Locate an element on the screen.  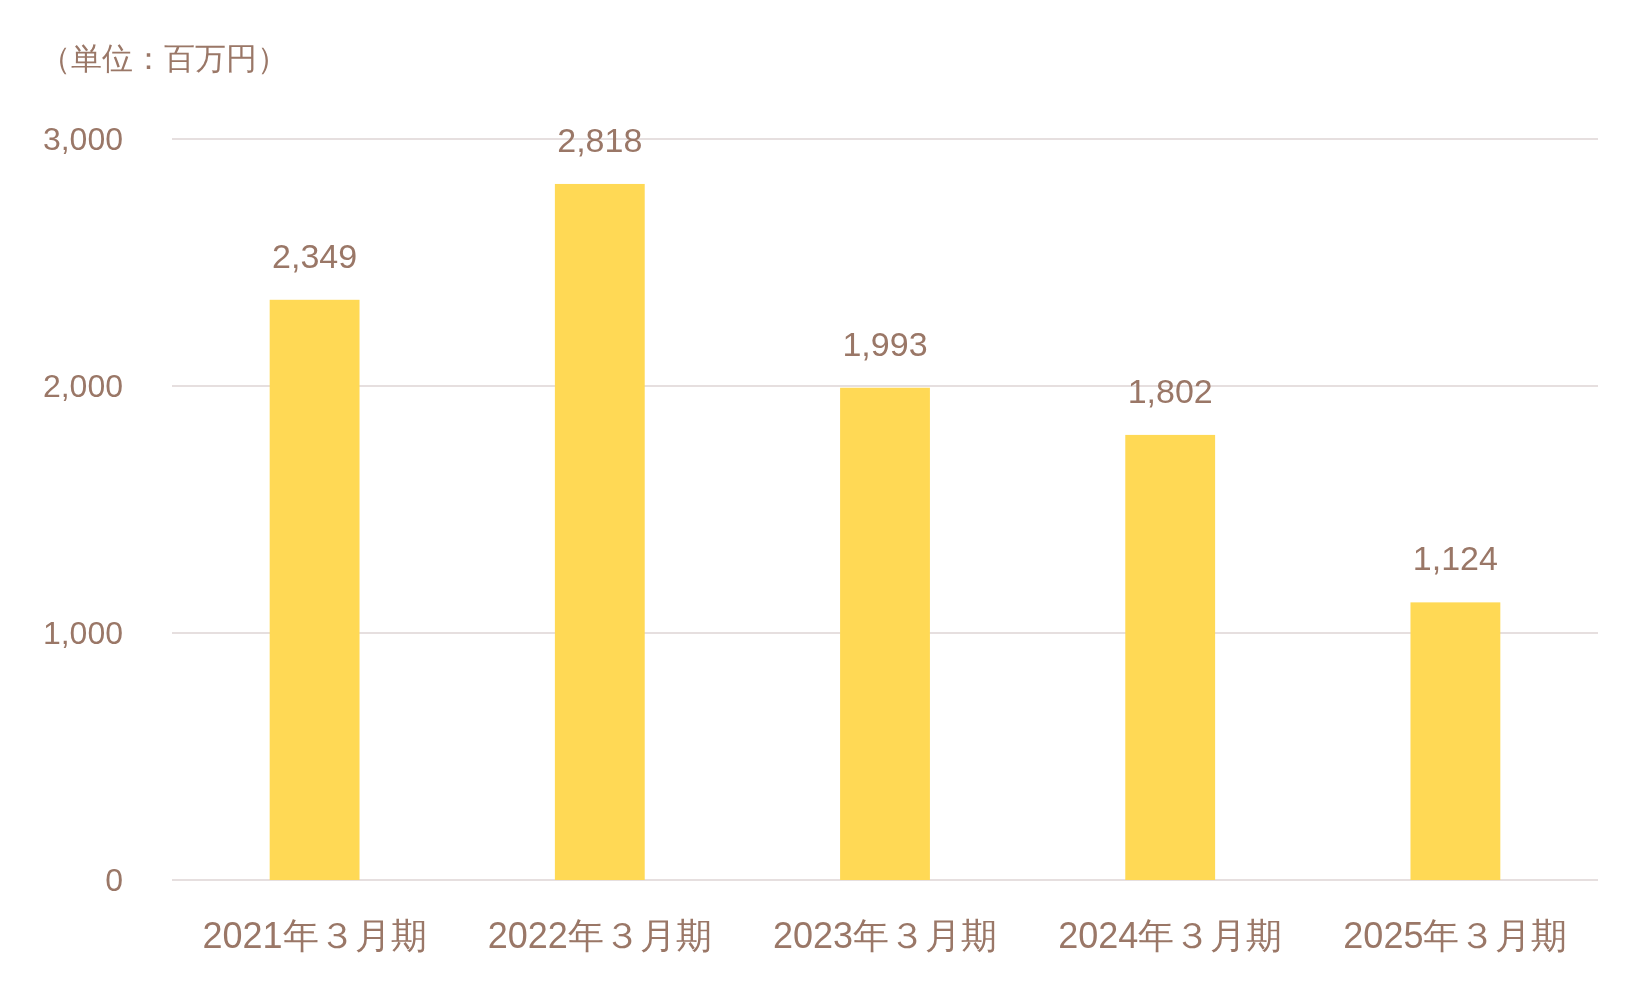
y-tick-label: 1,000 is located at coordinates (82, 633).